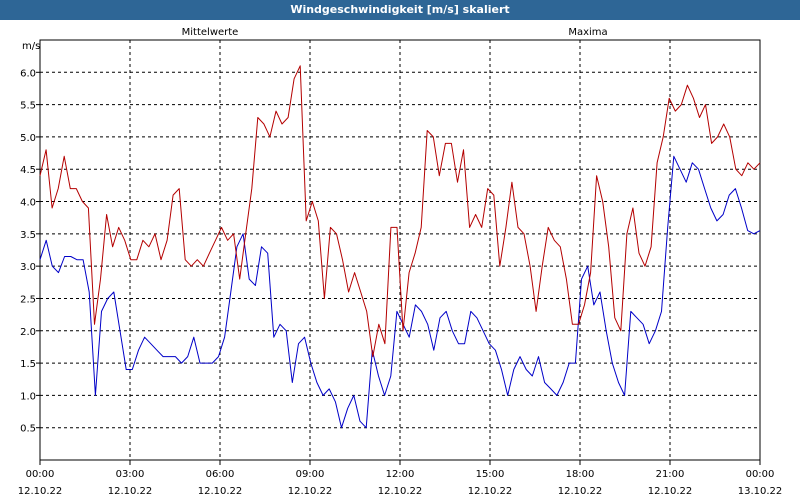 Image resolution: width=800 pixels, height=500 pixels. I want to click on legend-mittelwerte: Mittelwerte, so click(210, 32).